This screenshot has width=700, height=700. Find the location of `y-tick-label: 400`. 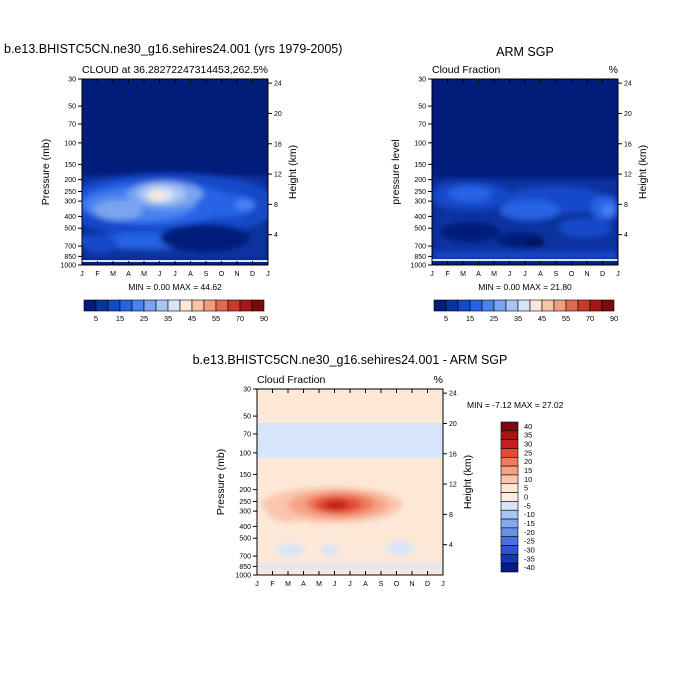

y-tick-label: 400 is located at coordinates (420, 217).